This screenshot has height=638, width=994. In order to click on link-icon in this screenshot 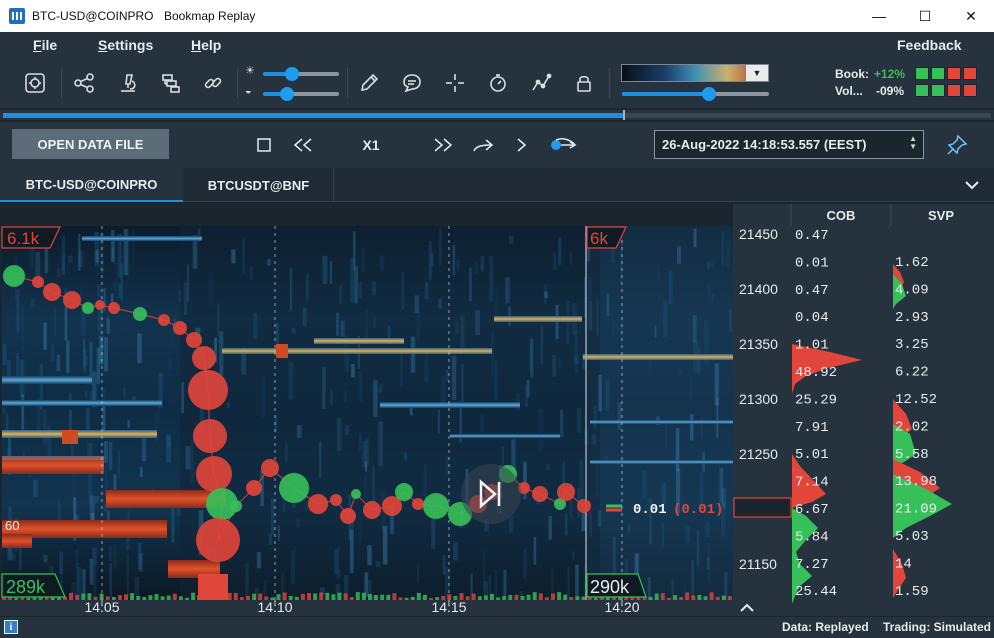, I will do `click(213, 83)`.